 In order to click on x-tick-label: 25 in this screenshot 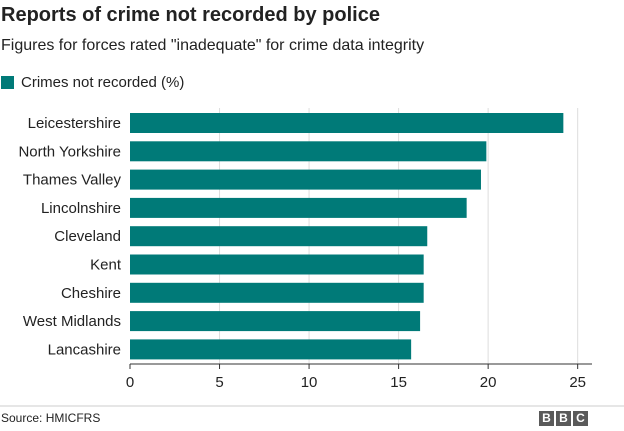, I will do `click(577, 382)`.